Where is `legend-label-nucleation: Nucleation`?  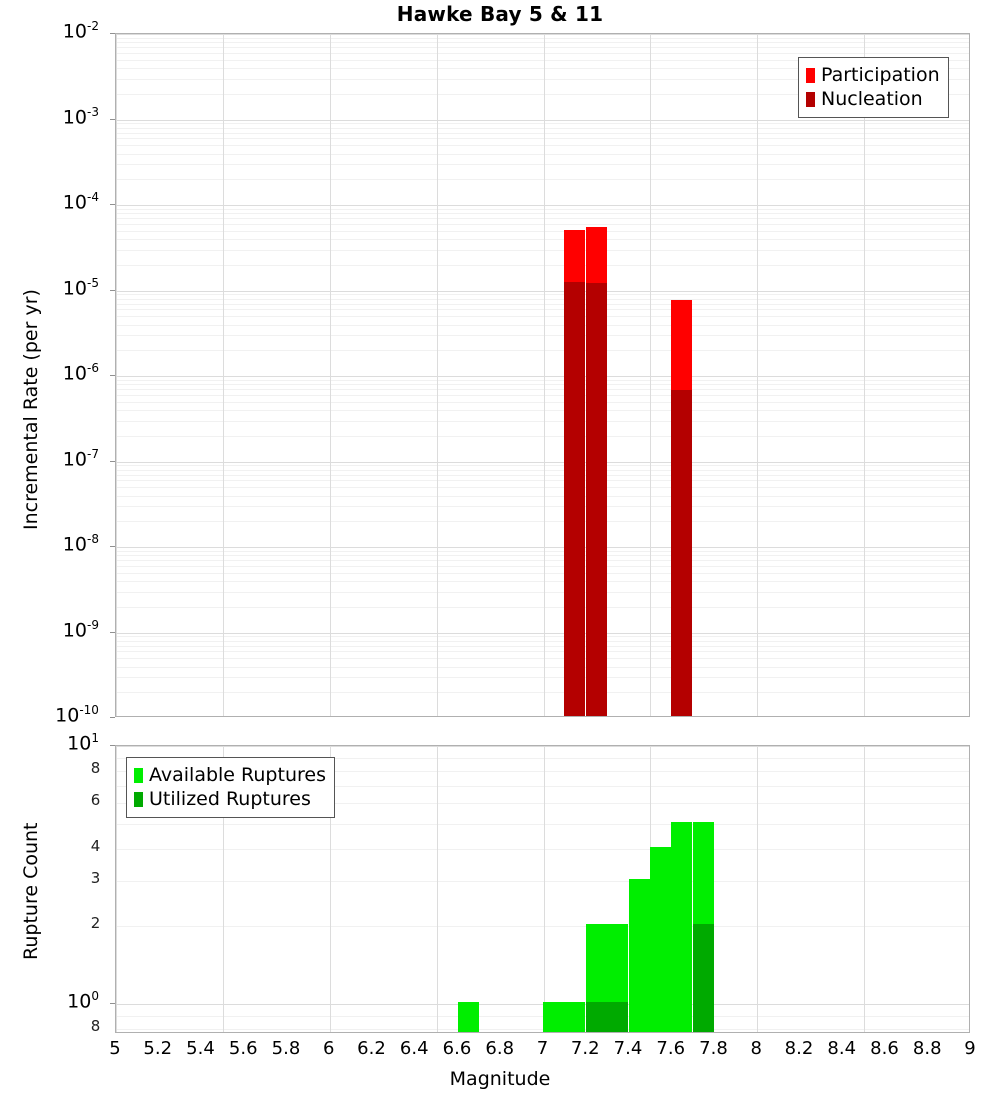
legend-label-nucleation: Nucleation is located at coordinates (872, 98).